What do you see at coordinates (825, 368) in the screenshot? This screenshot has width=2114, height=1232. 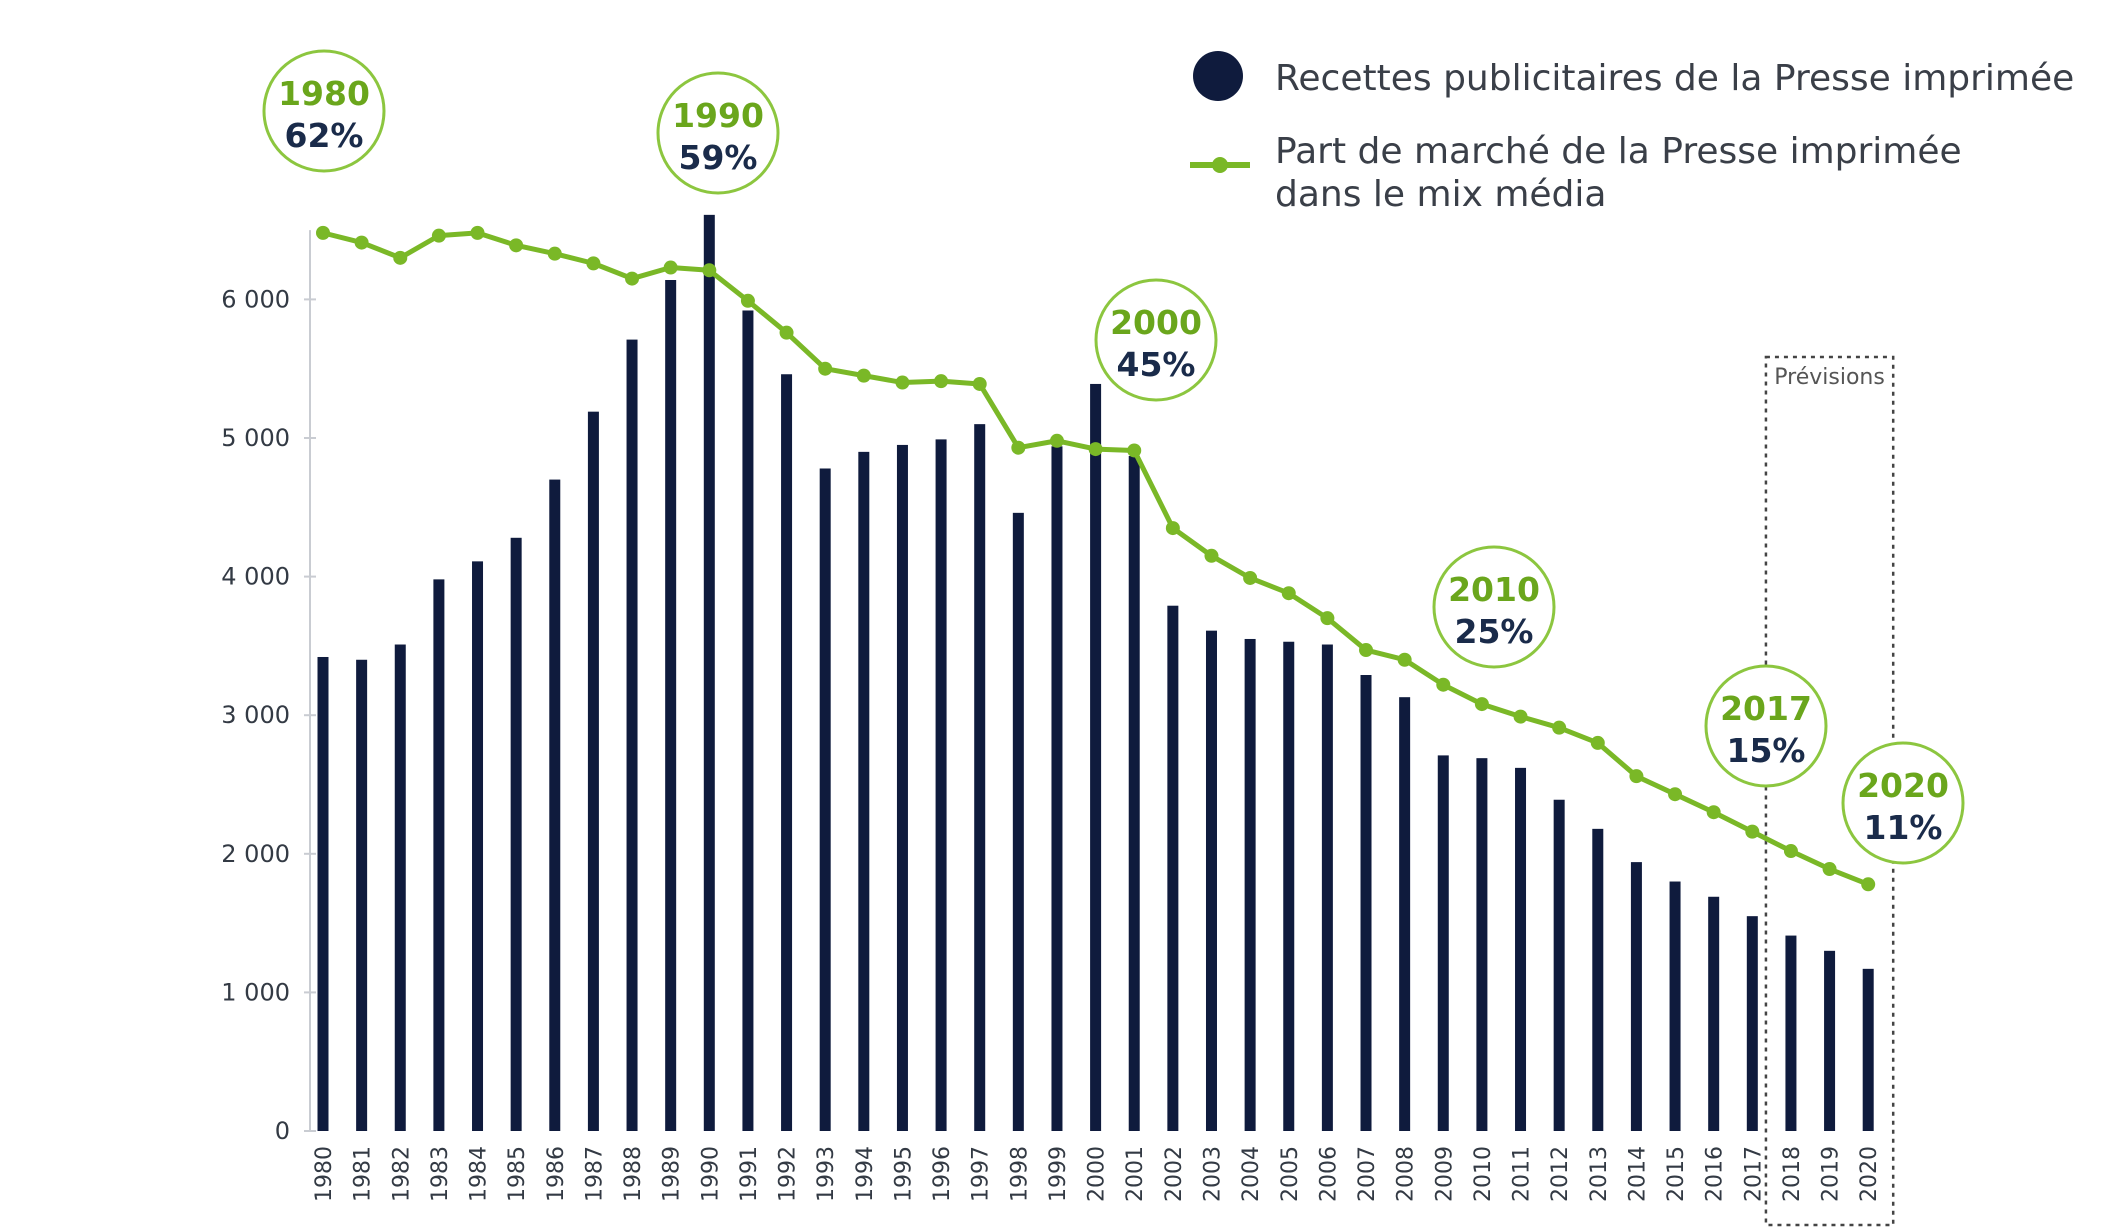 I see `line-point-1993` at bounding box center [825, 368].